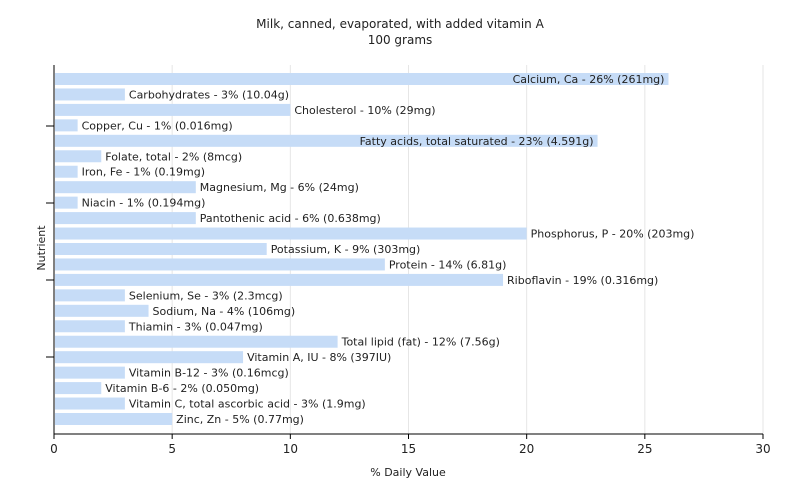 The height and width of the screenshot is (500, 800). I want to click on bar-label: Riboflavin - 19% (0.316mg), so click(582, 280).